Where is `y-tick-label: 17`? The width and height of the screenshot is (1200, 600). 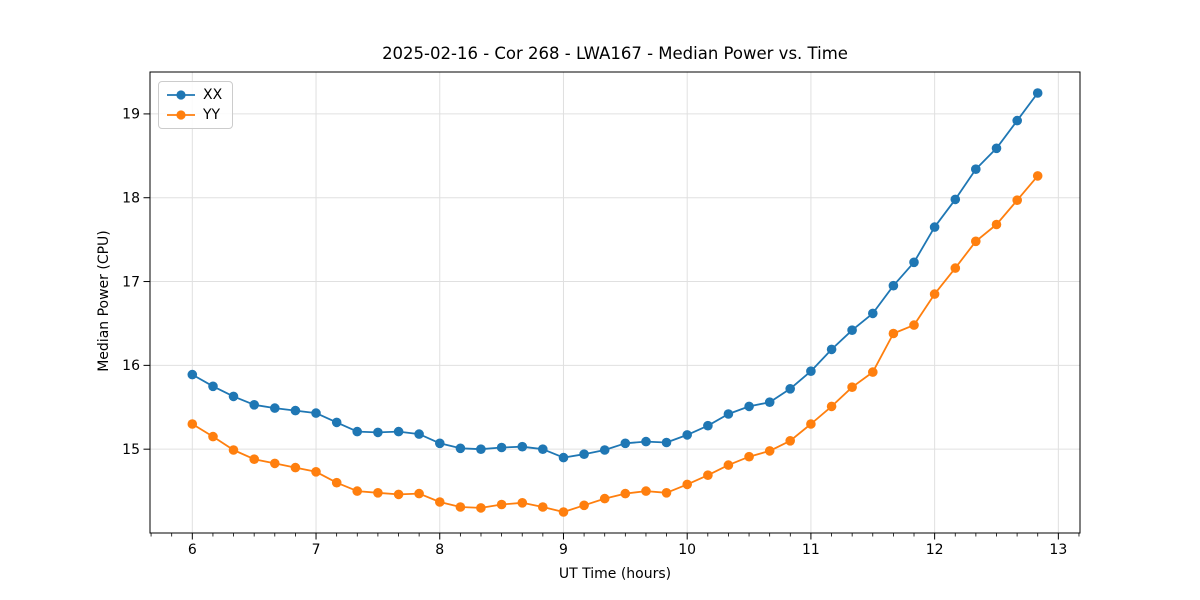
y-tick-label: 17 is located at coordinates (131, 282).